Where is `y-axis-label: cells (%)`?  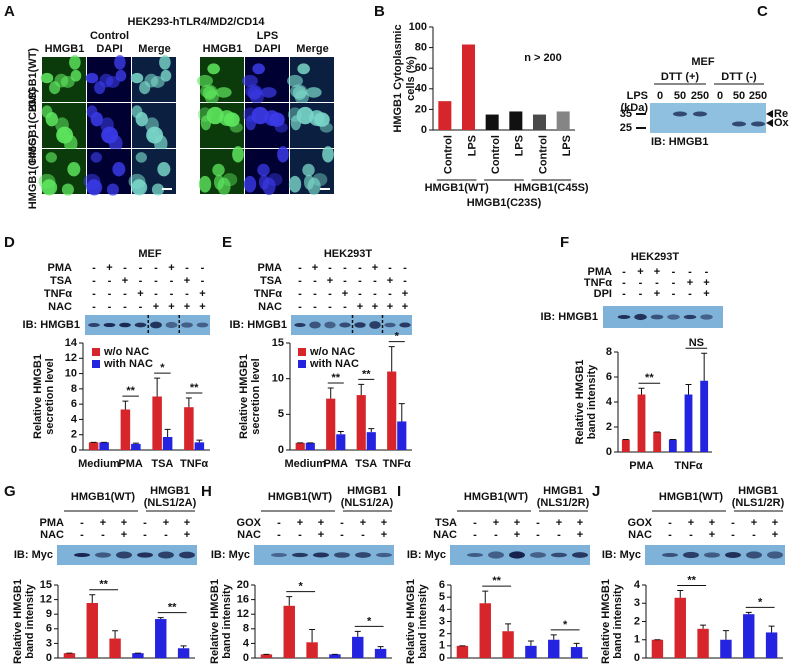
y-axis-label: cells (%) is located at coordinates (411, 78).